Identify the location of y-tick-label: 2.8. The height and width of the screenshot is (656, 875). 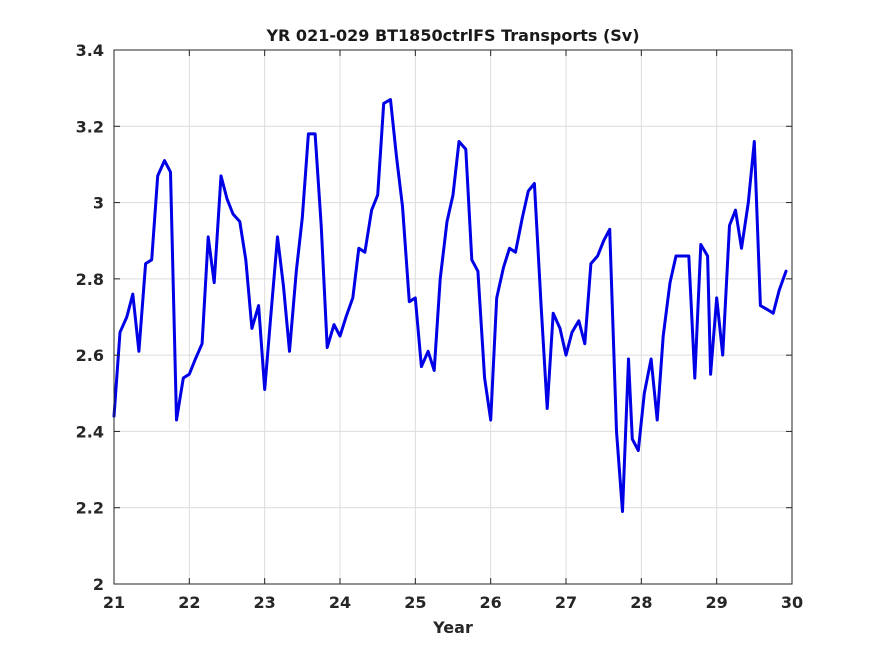
(90, 279).